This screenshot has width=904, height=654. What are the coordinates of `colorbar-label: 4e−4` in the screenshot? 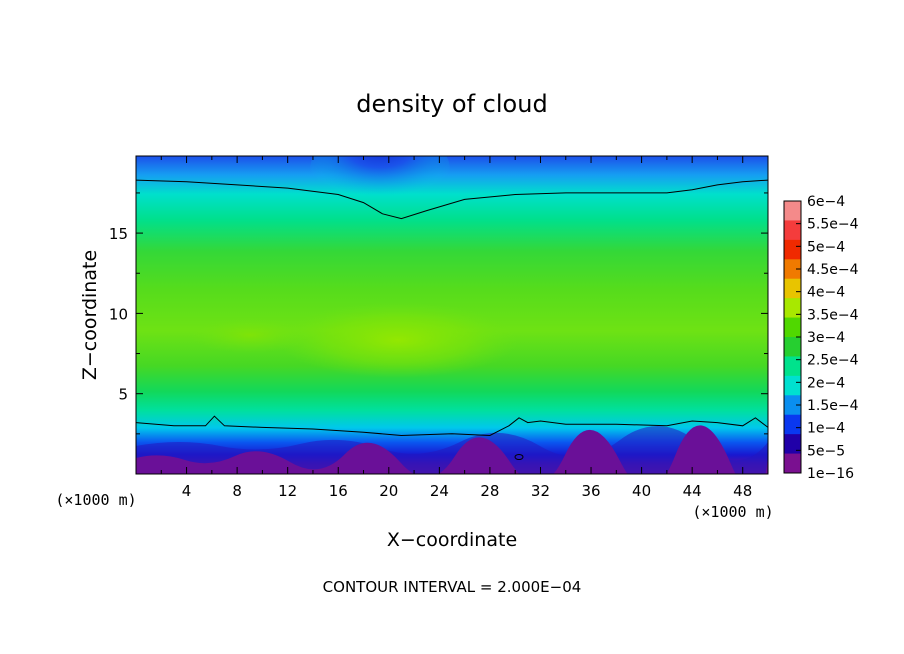 It's located at (826, 293).